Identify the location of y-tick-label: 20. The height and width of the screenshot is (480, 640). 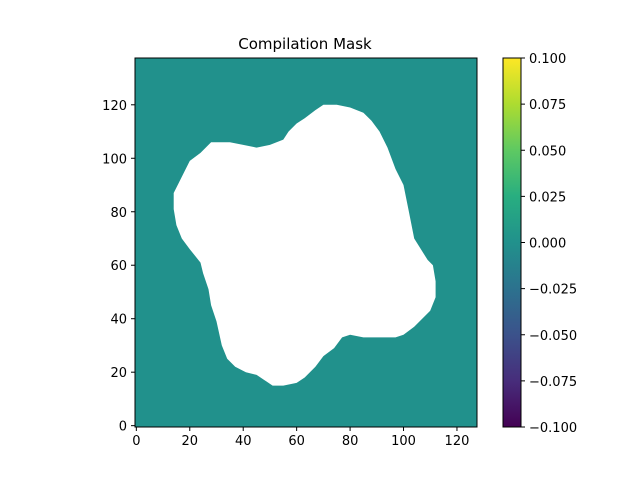
(118, 373).